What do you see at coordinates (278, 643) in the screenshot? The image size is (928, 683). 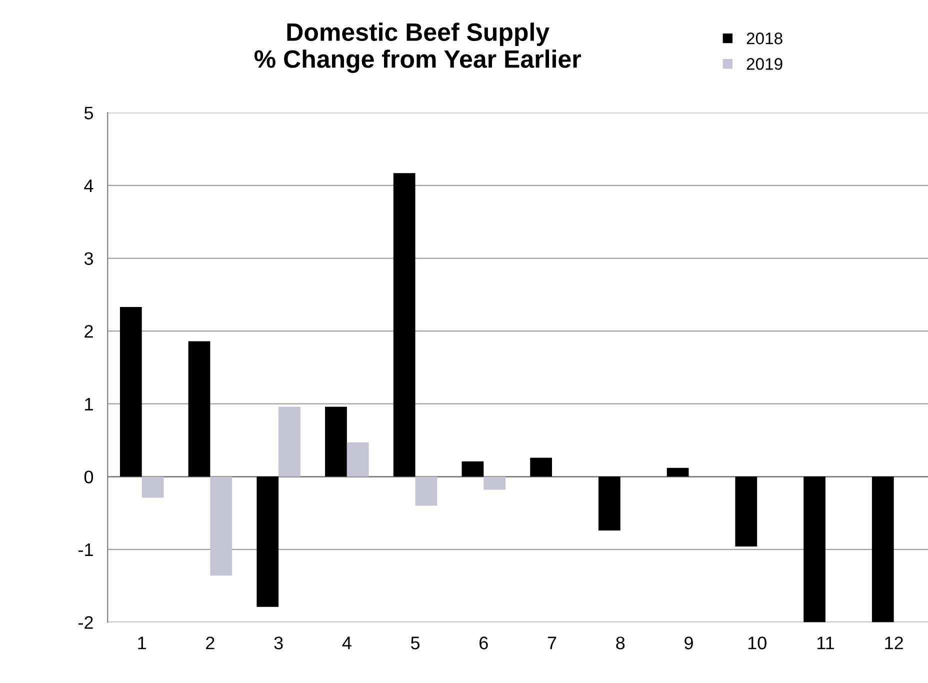 I see `x-tick-label: 3` at bounding box center [278, 643].